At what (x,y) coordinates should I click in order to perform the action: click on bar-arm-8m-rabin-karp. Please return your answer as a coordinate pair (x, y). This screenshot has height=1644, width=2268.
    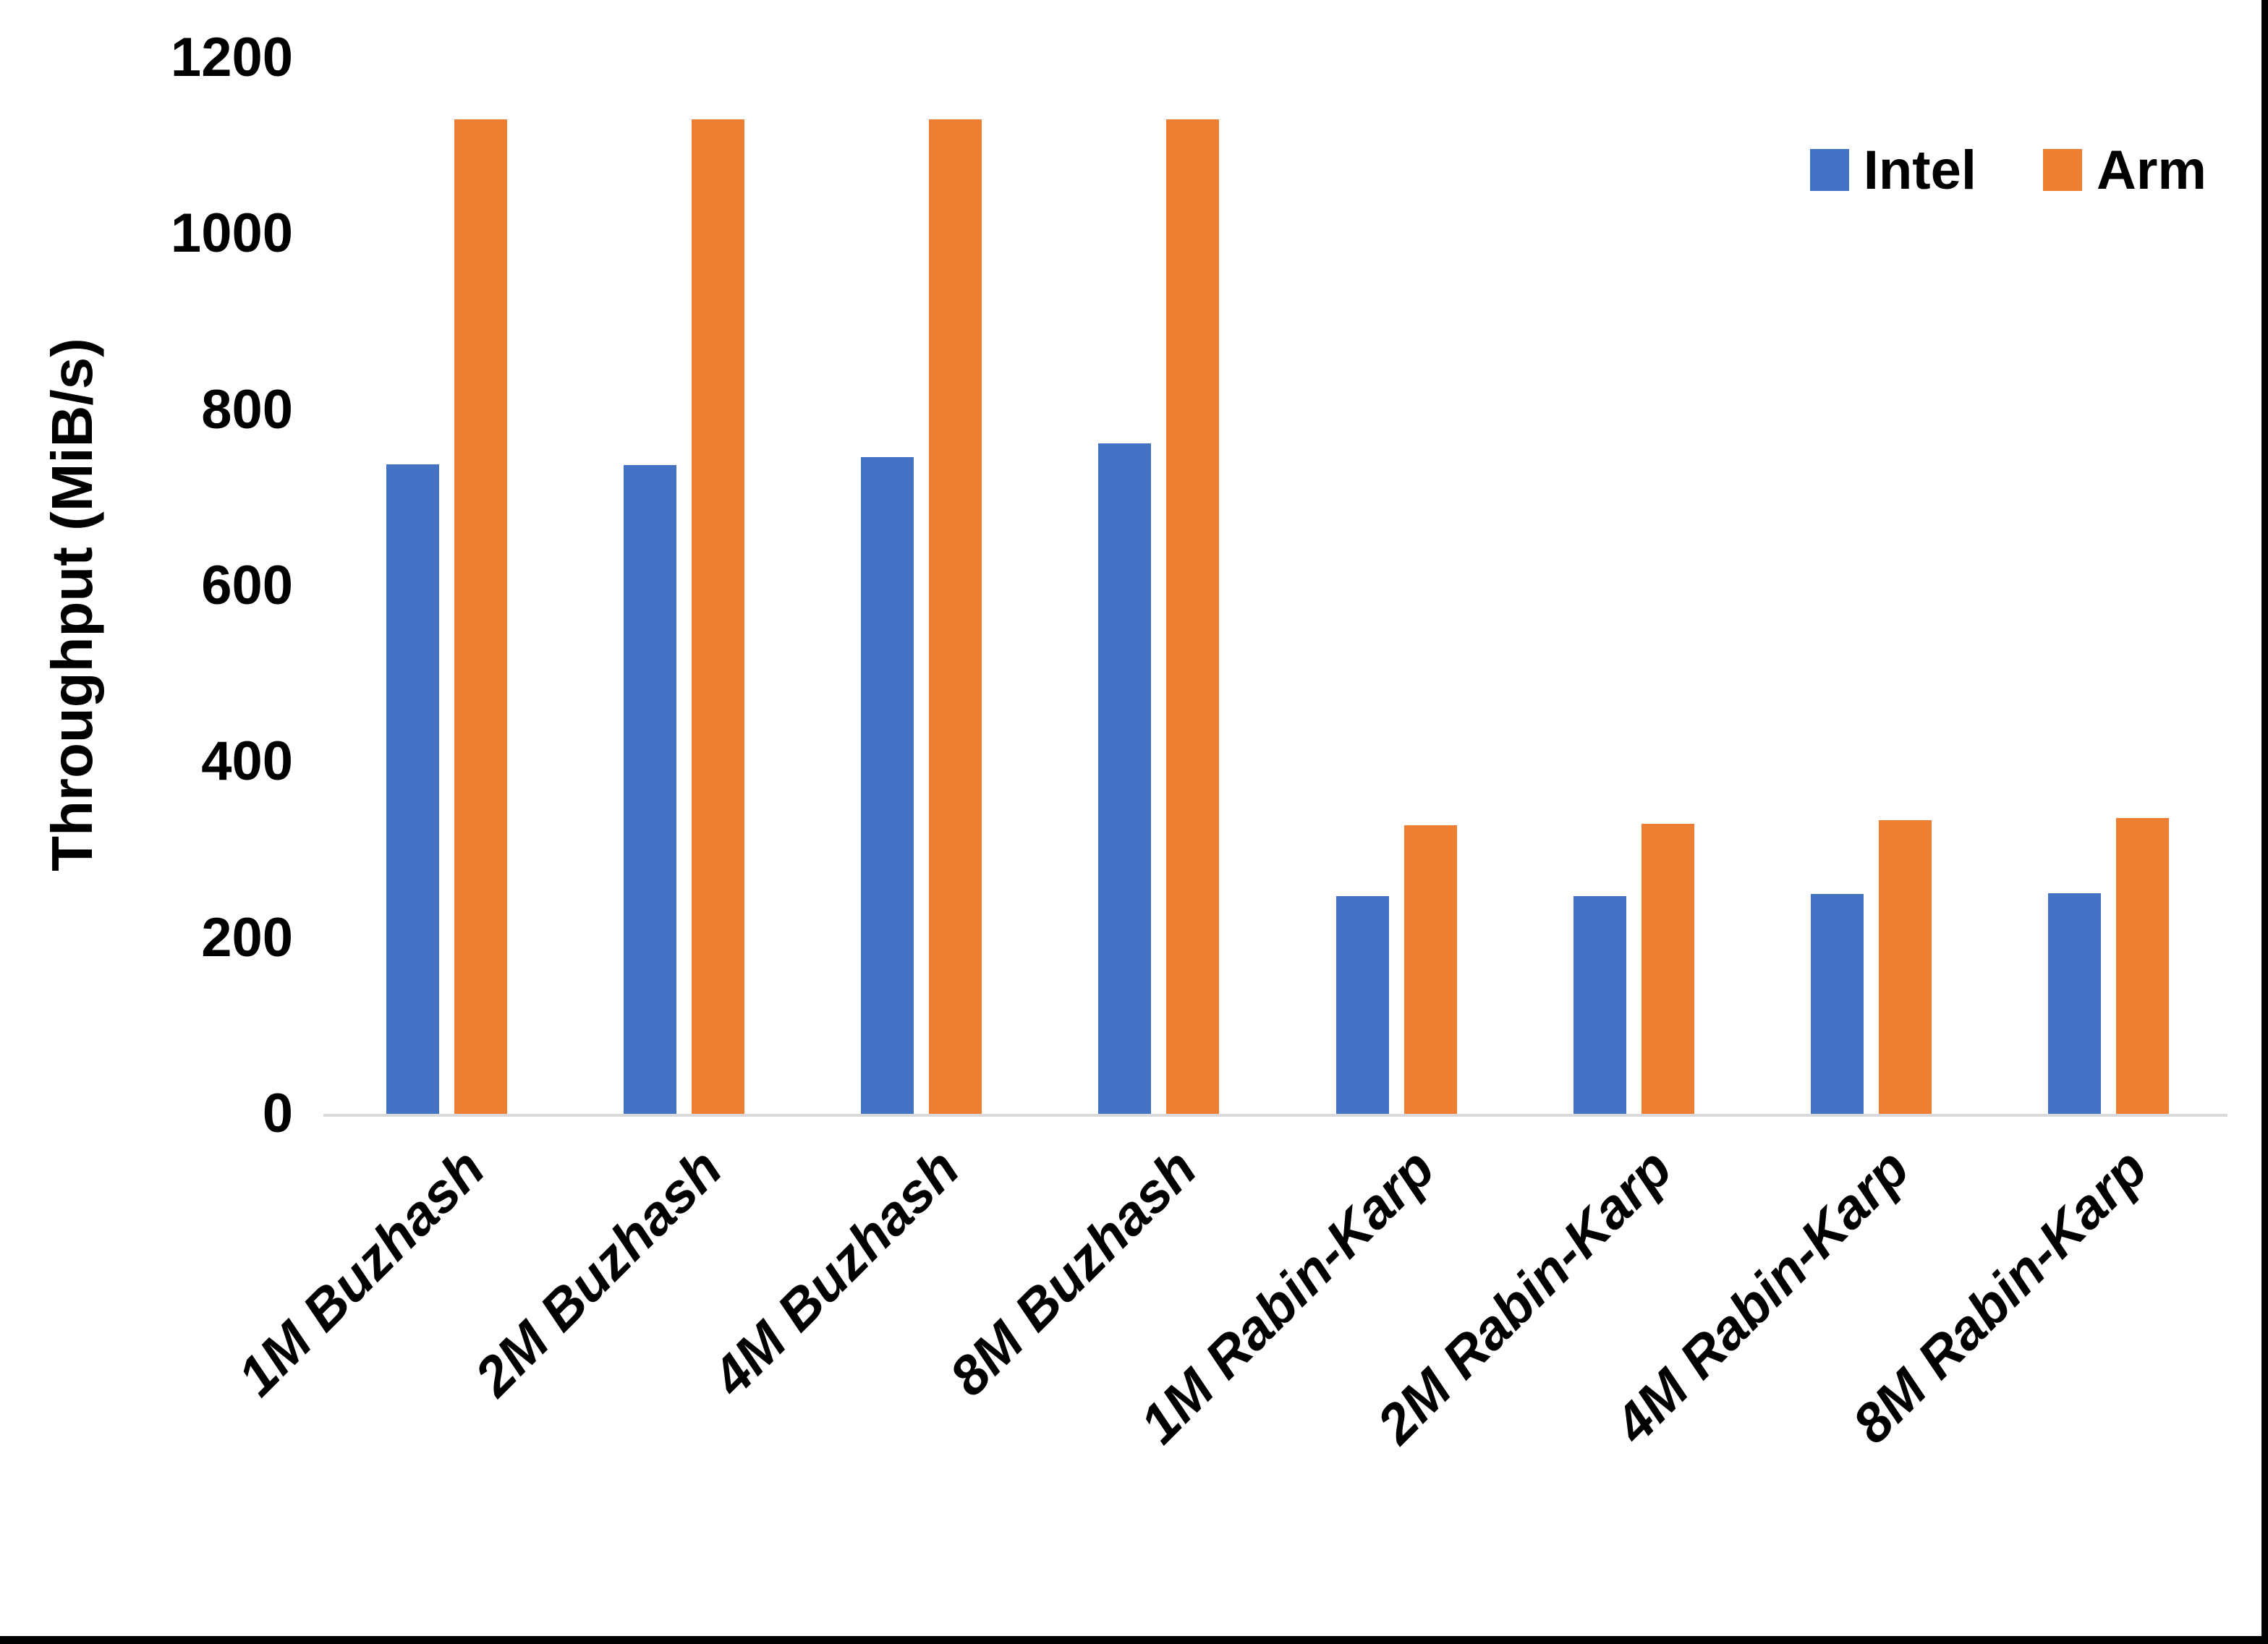
    Looking at the image, I should click on (2142, 966).